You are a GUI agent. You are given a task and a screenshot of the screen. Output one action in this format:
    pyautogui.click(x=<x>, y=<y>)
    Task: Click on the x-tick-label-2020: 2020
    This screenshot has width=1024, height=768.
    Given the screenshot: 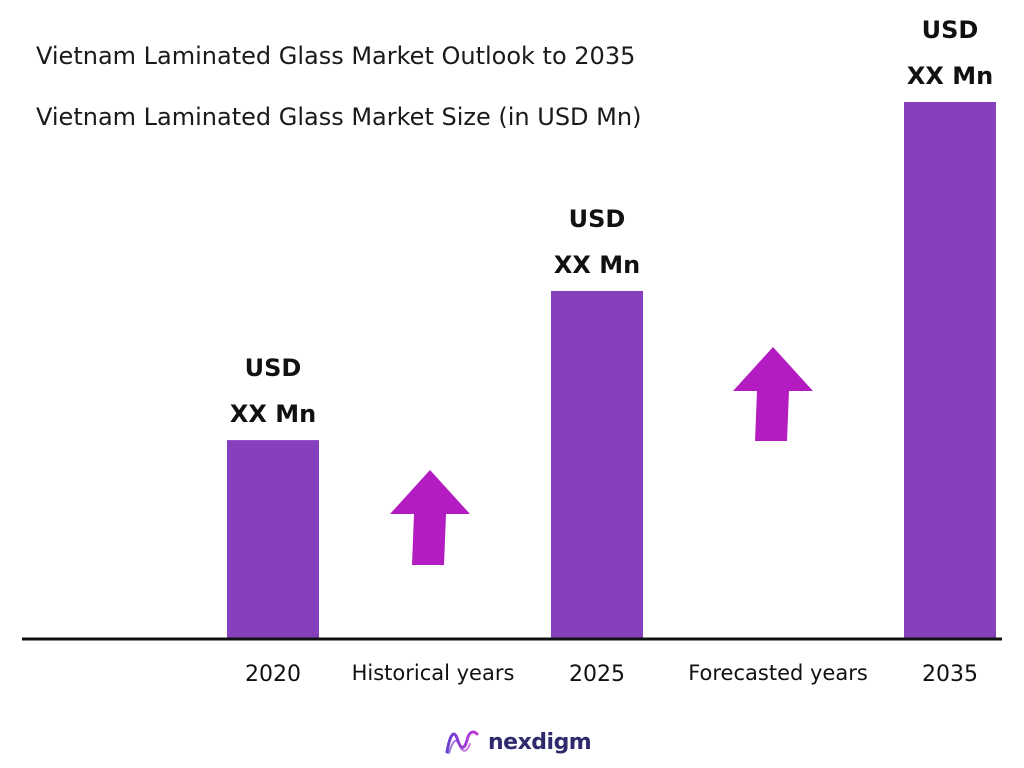 What is the action you would take?
    pyautogui.click(x=273, y=674)
    